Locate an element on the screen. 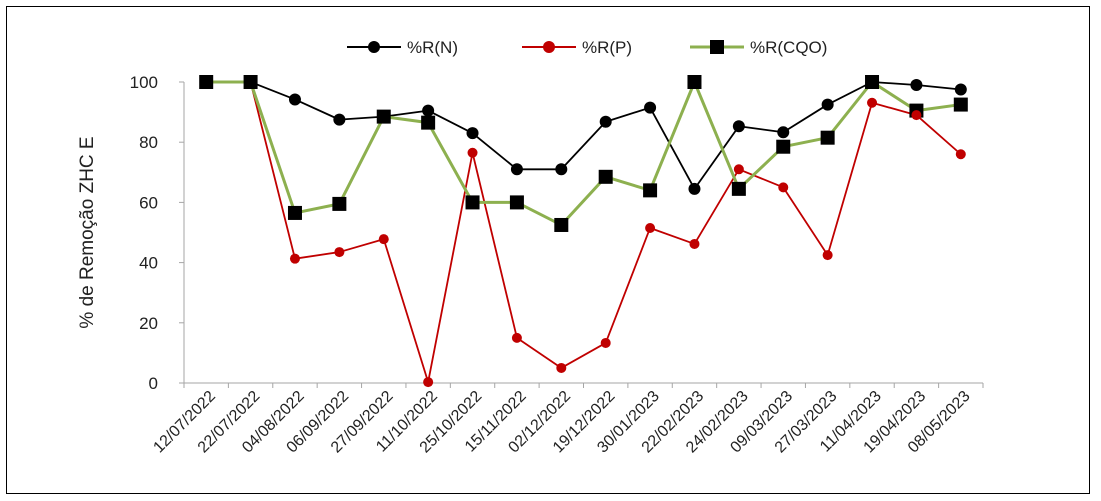 The height and width of the screenshot is (501, 1101). y-axis-title: % de Remoção ZHC E is located at coordinates (87, 232).